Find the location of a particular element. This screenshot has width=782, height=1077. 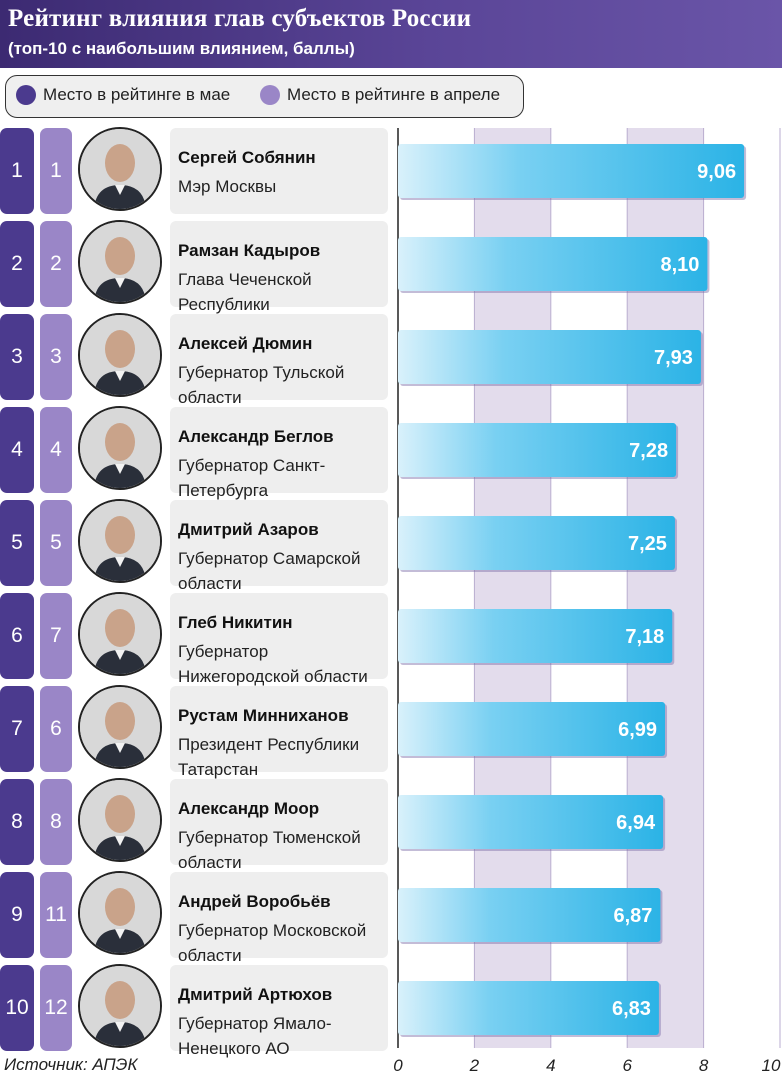

rank-april: 2 is located at coordinates (56, 264).